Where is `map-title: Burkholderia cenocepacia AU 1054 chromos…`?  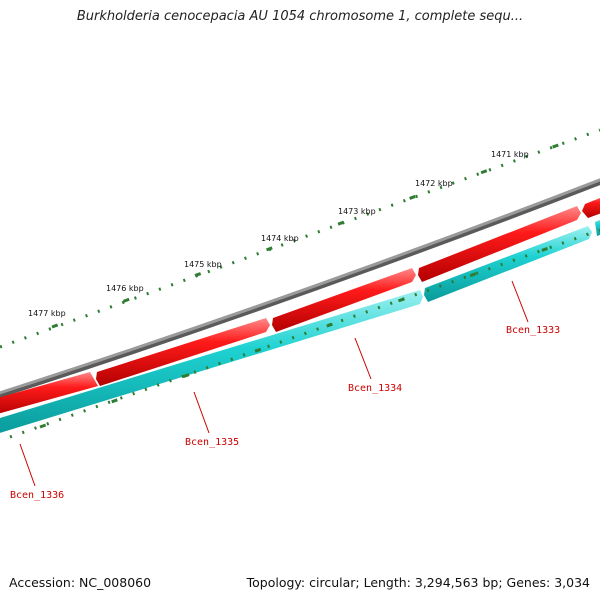 map-title: Burkholderia cenocepacia AU 1054 chromos… is located at coordinates (300, 16).